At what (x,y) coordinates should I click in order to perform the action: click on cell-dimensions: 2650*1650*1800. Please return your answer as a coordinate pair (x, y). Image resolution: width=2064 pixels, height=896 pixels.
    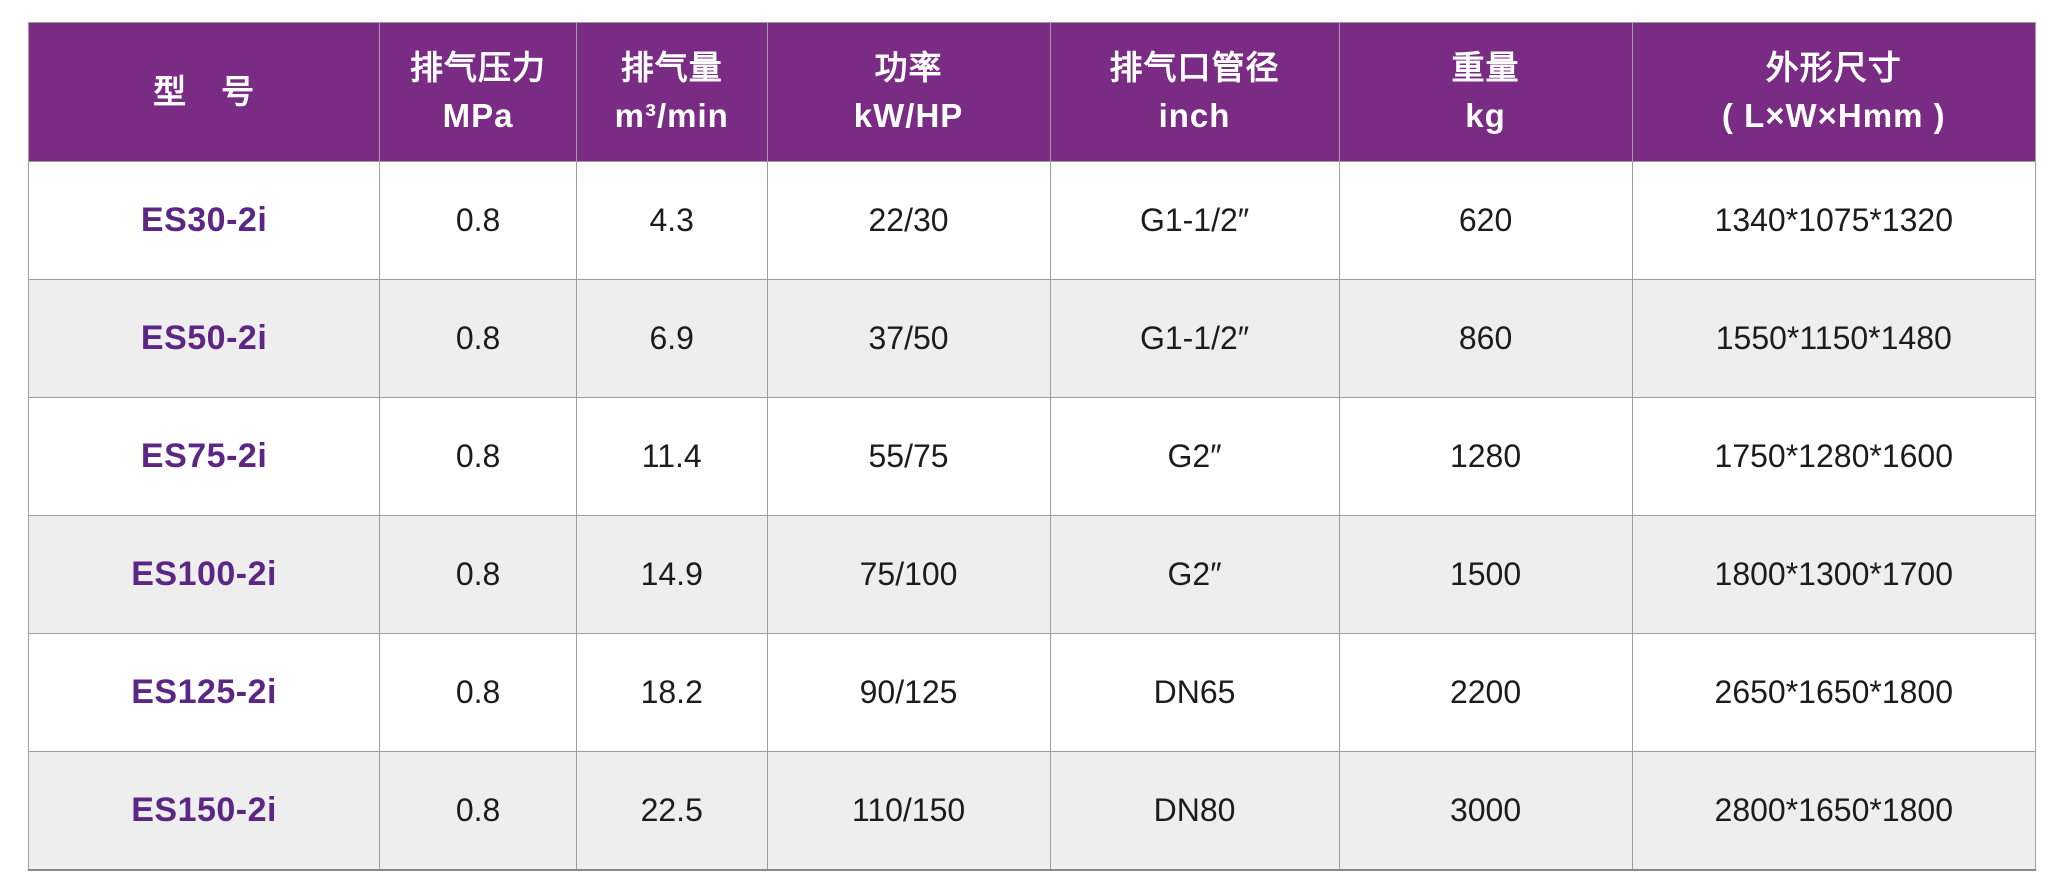
    Looking at the image, I should click on (1834, 692).